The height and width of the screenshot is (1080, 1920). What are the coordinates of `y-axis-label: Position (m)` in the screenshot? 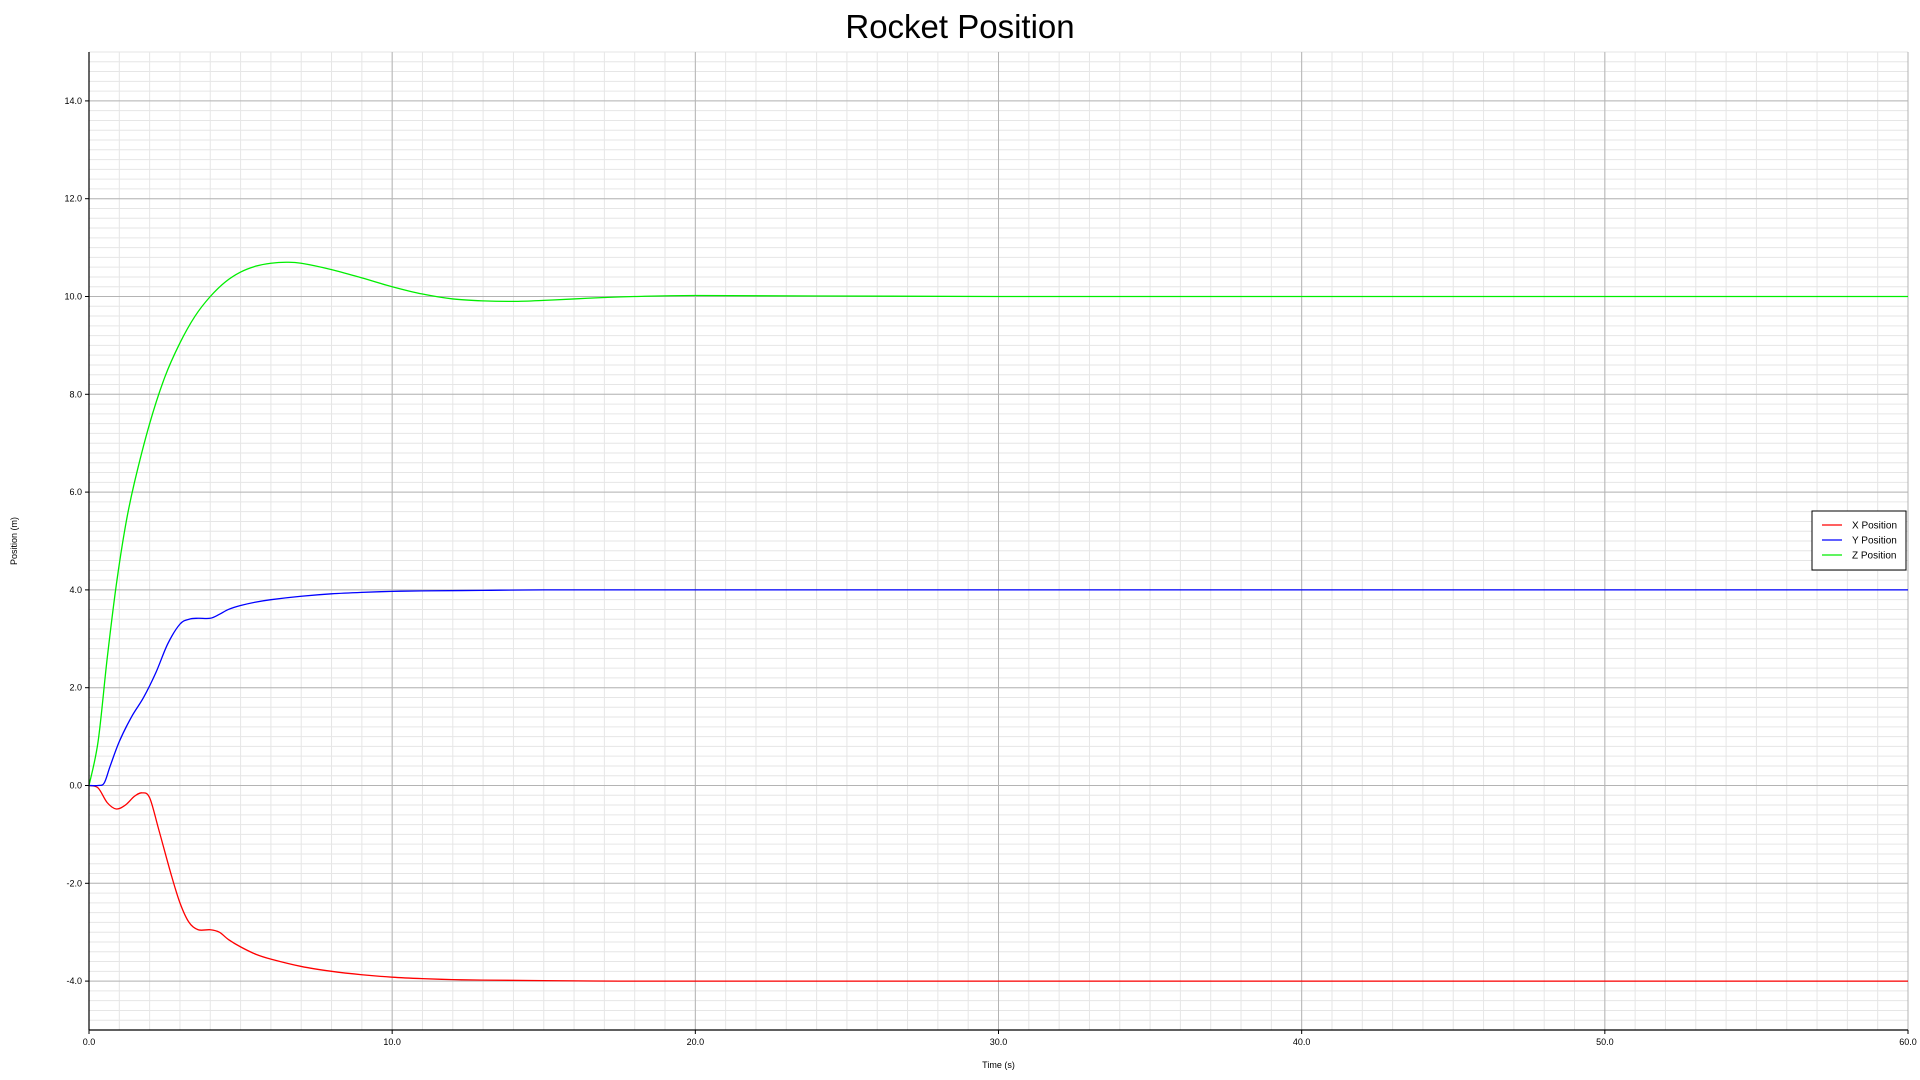 It's located at (14, 541).